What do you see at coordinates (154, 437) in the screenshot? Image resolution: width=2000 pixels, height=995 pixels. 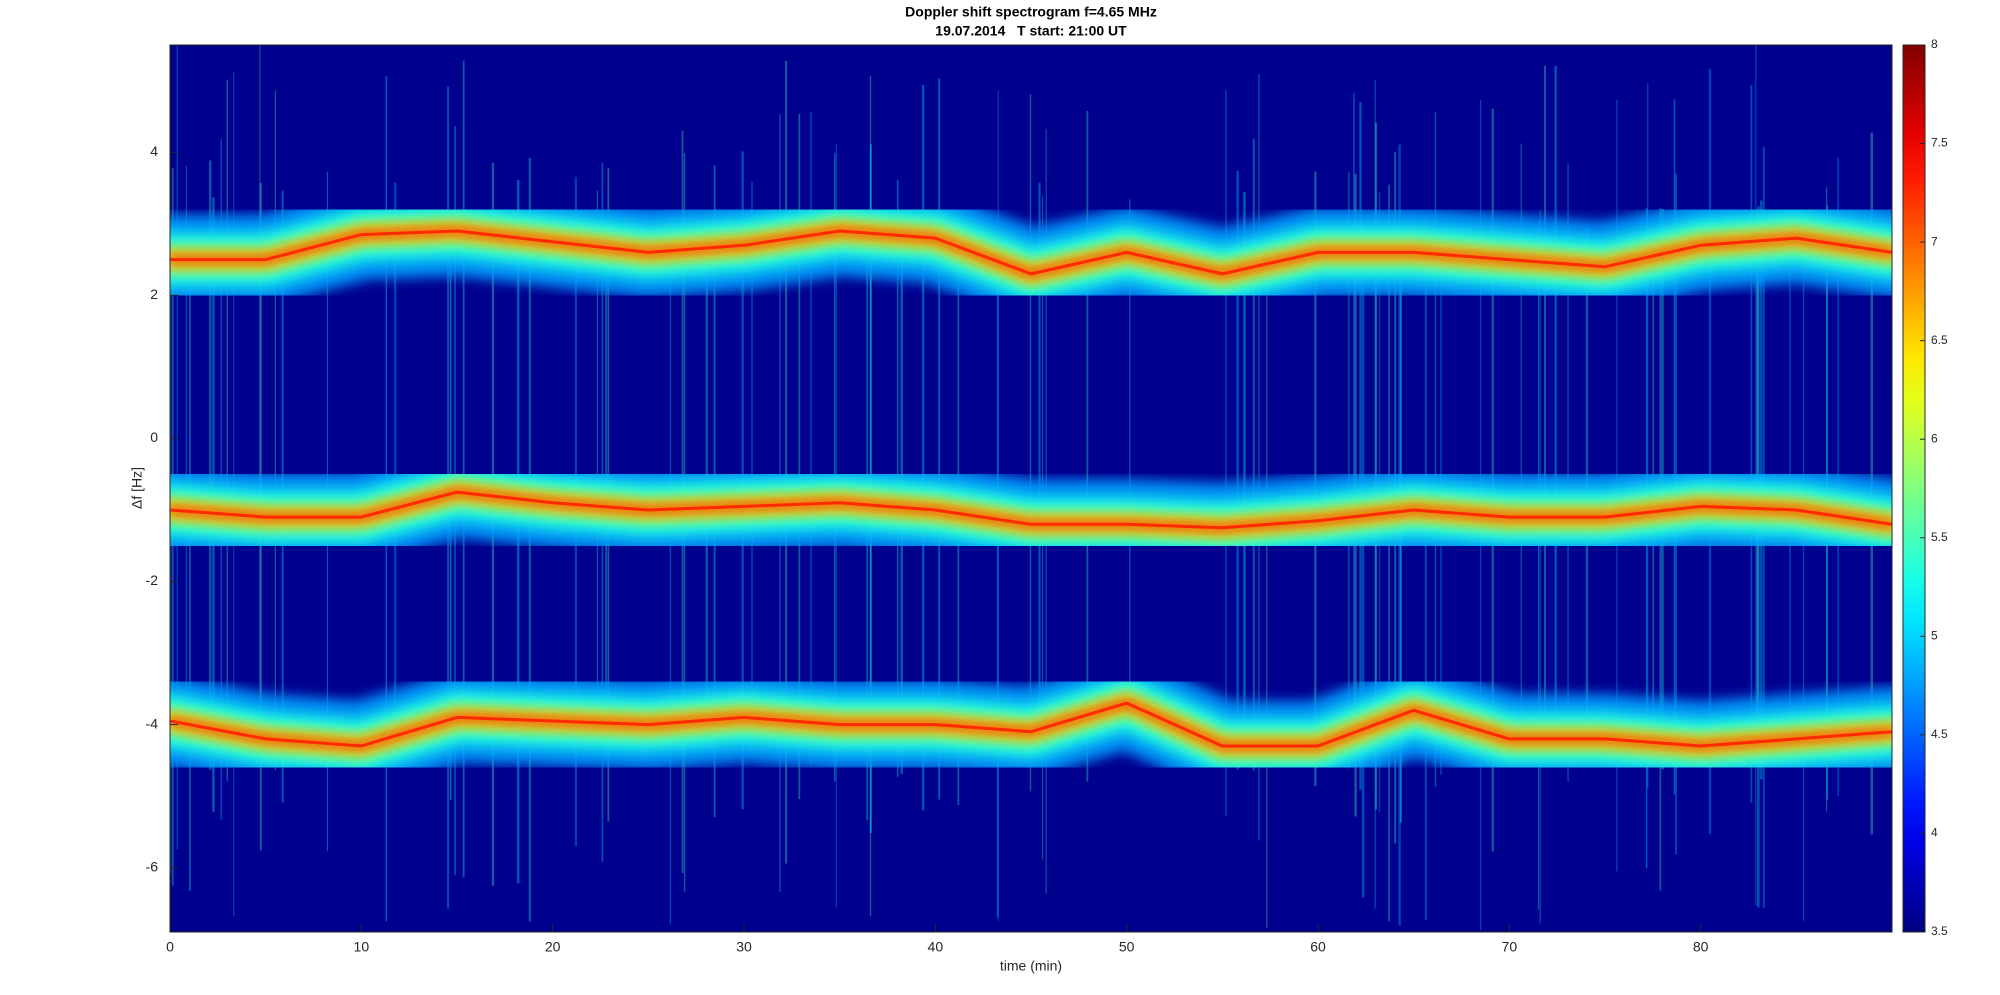 I see `y-tick-label: 0` at bounding box center [154, 437].